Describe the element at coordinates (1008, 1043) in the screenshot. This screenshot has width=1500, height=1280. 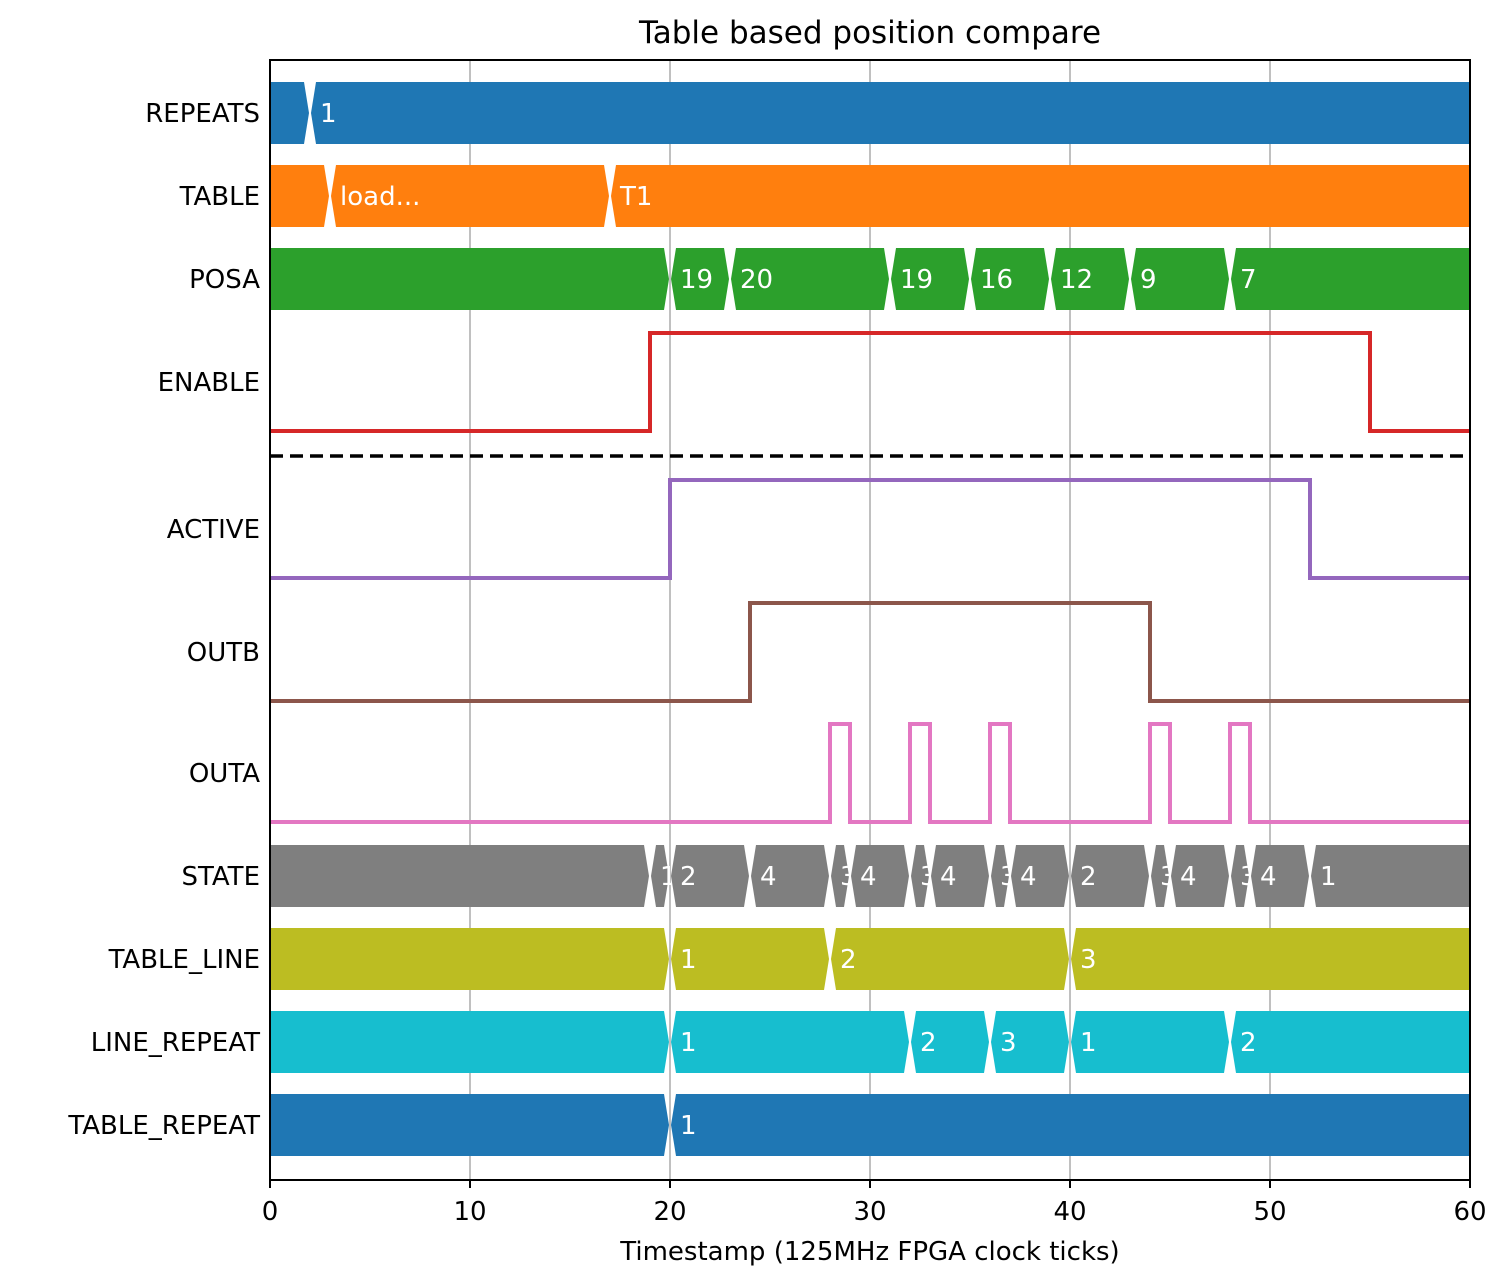
I see `line-repeat-value-label: 3` at that location.